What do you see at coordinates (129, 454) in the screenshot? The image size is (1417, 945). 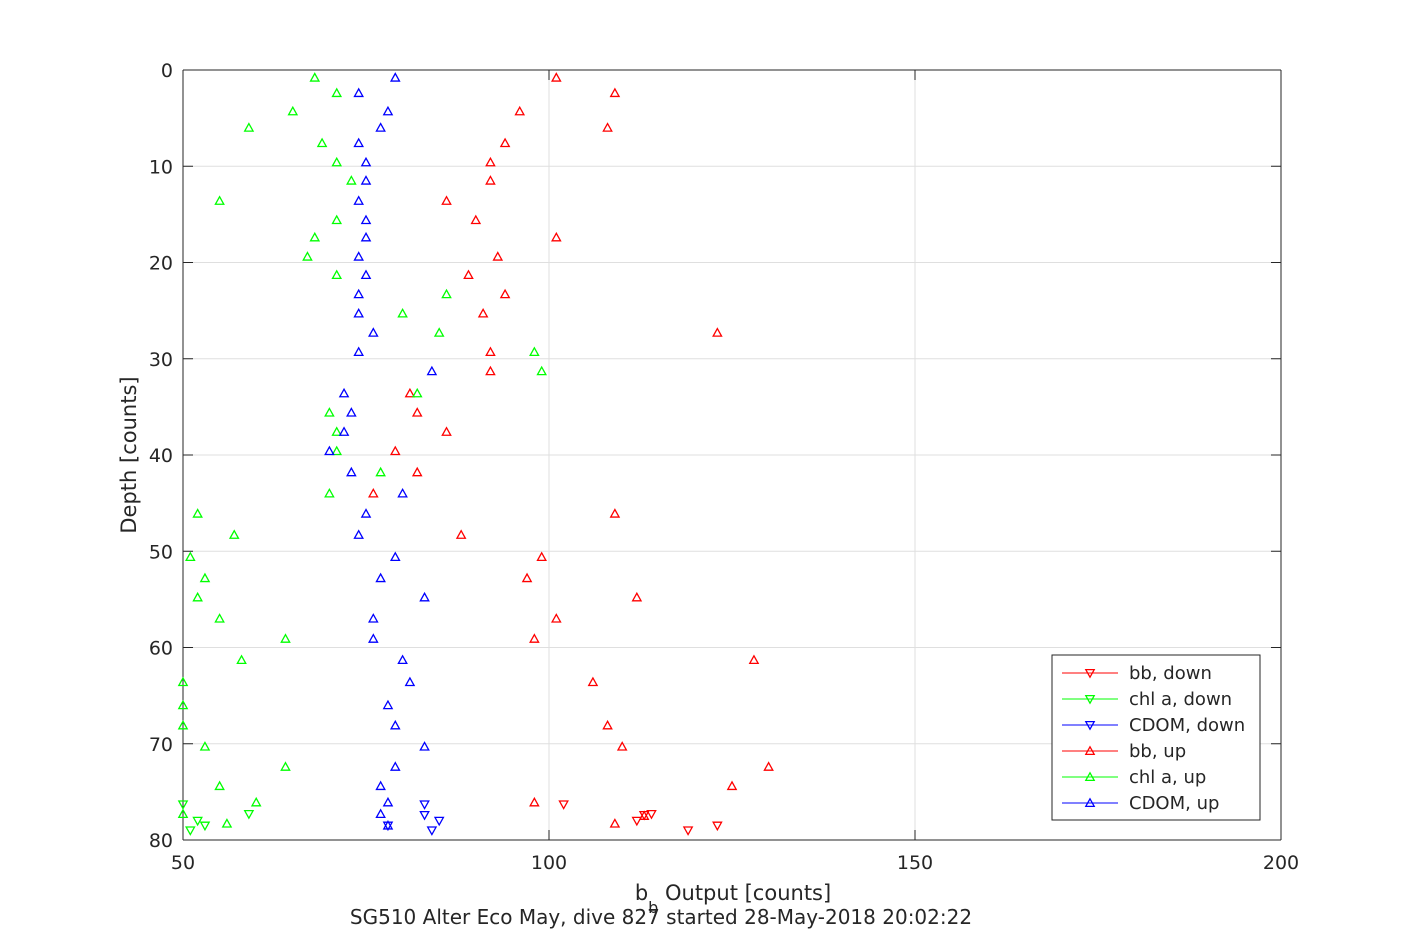 I see `y-axis-label: Depth [counts]` at bounding box center [129, 454].